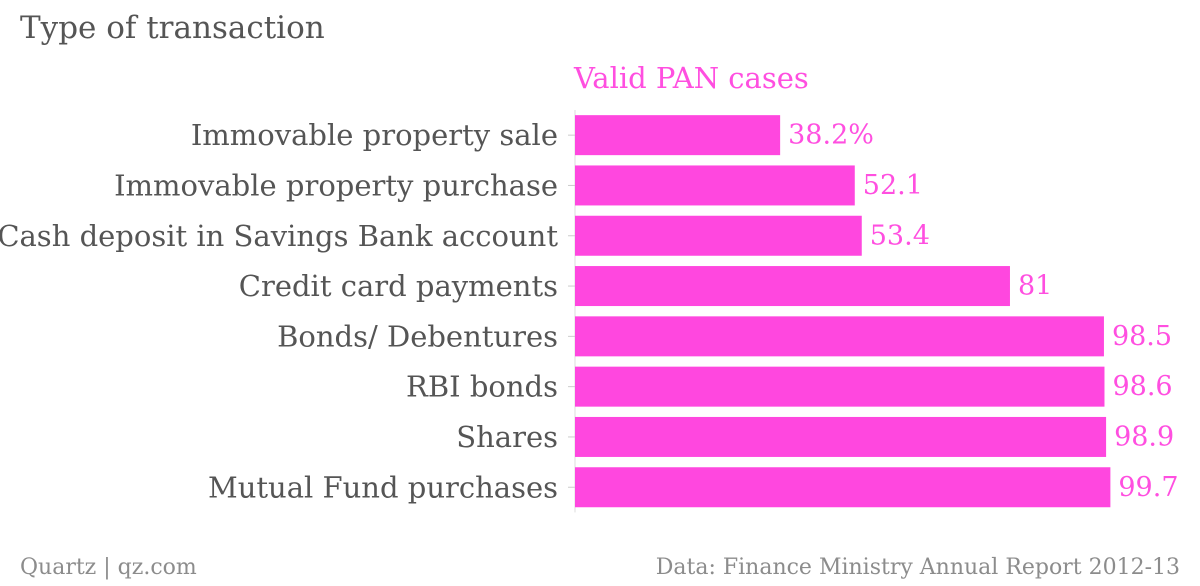  I want to click on bar-value-label: 52.1, so click(893, 185).